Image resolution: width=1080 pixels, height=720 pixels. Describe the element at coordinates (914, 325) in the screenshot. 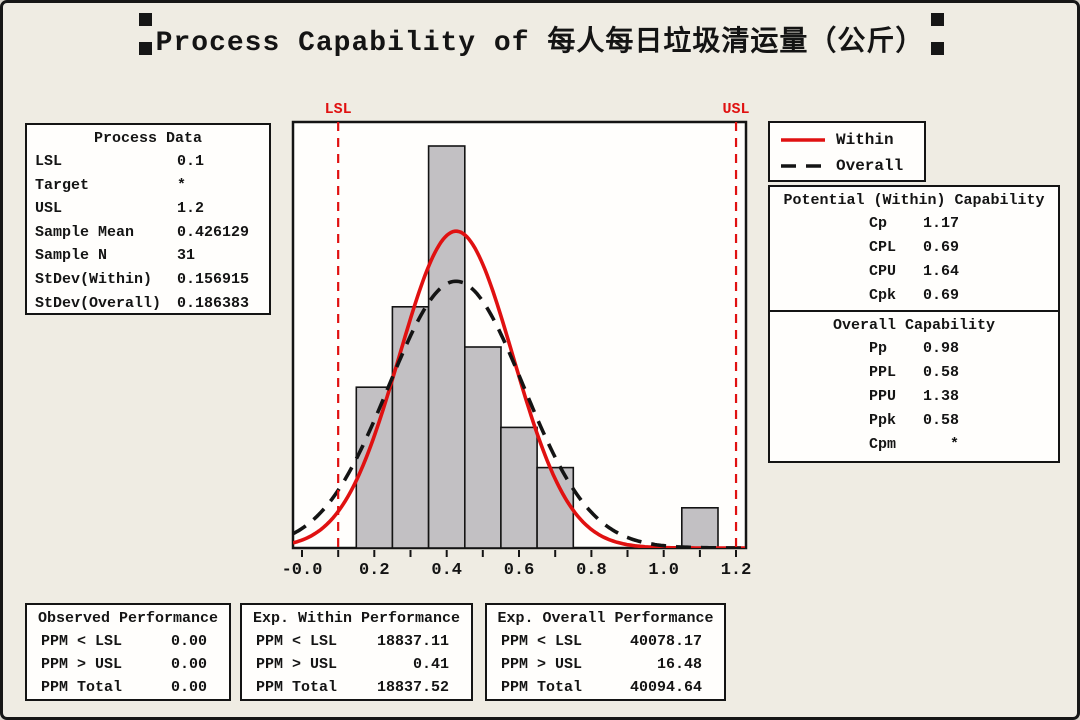

I see `overall-capability-title: Overall Capability` at that location.